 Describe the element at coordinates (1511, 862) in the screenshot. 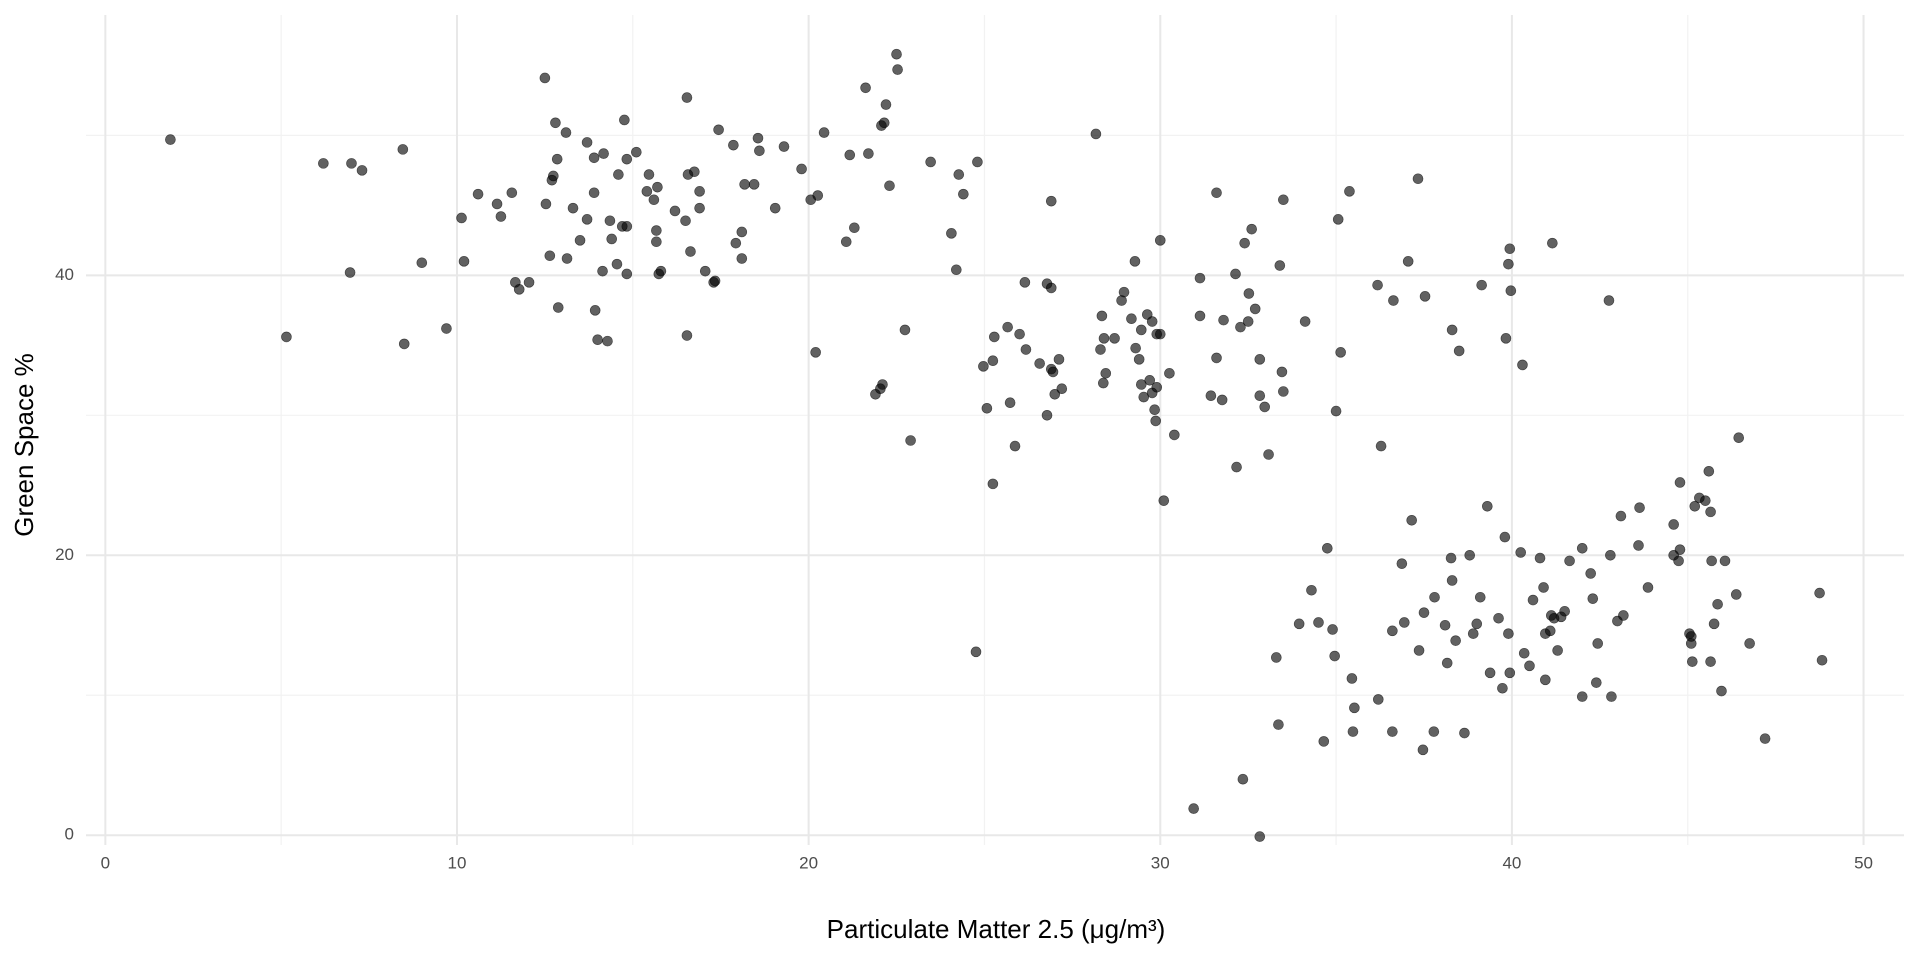

I see `x-tick-label: 40` at that location.